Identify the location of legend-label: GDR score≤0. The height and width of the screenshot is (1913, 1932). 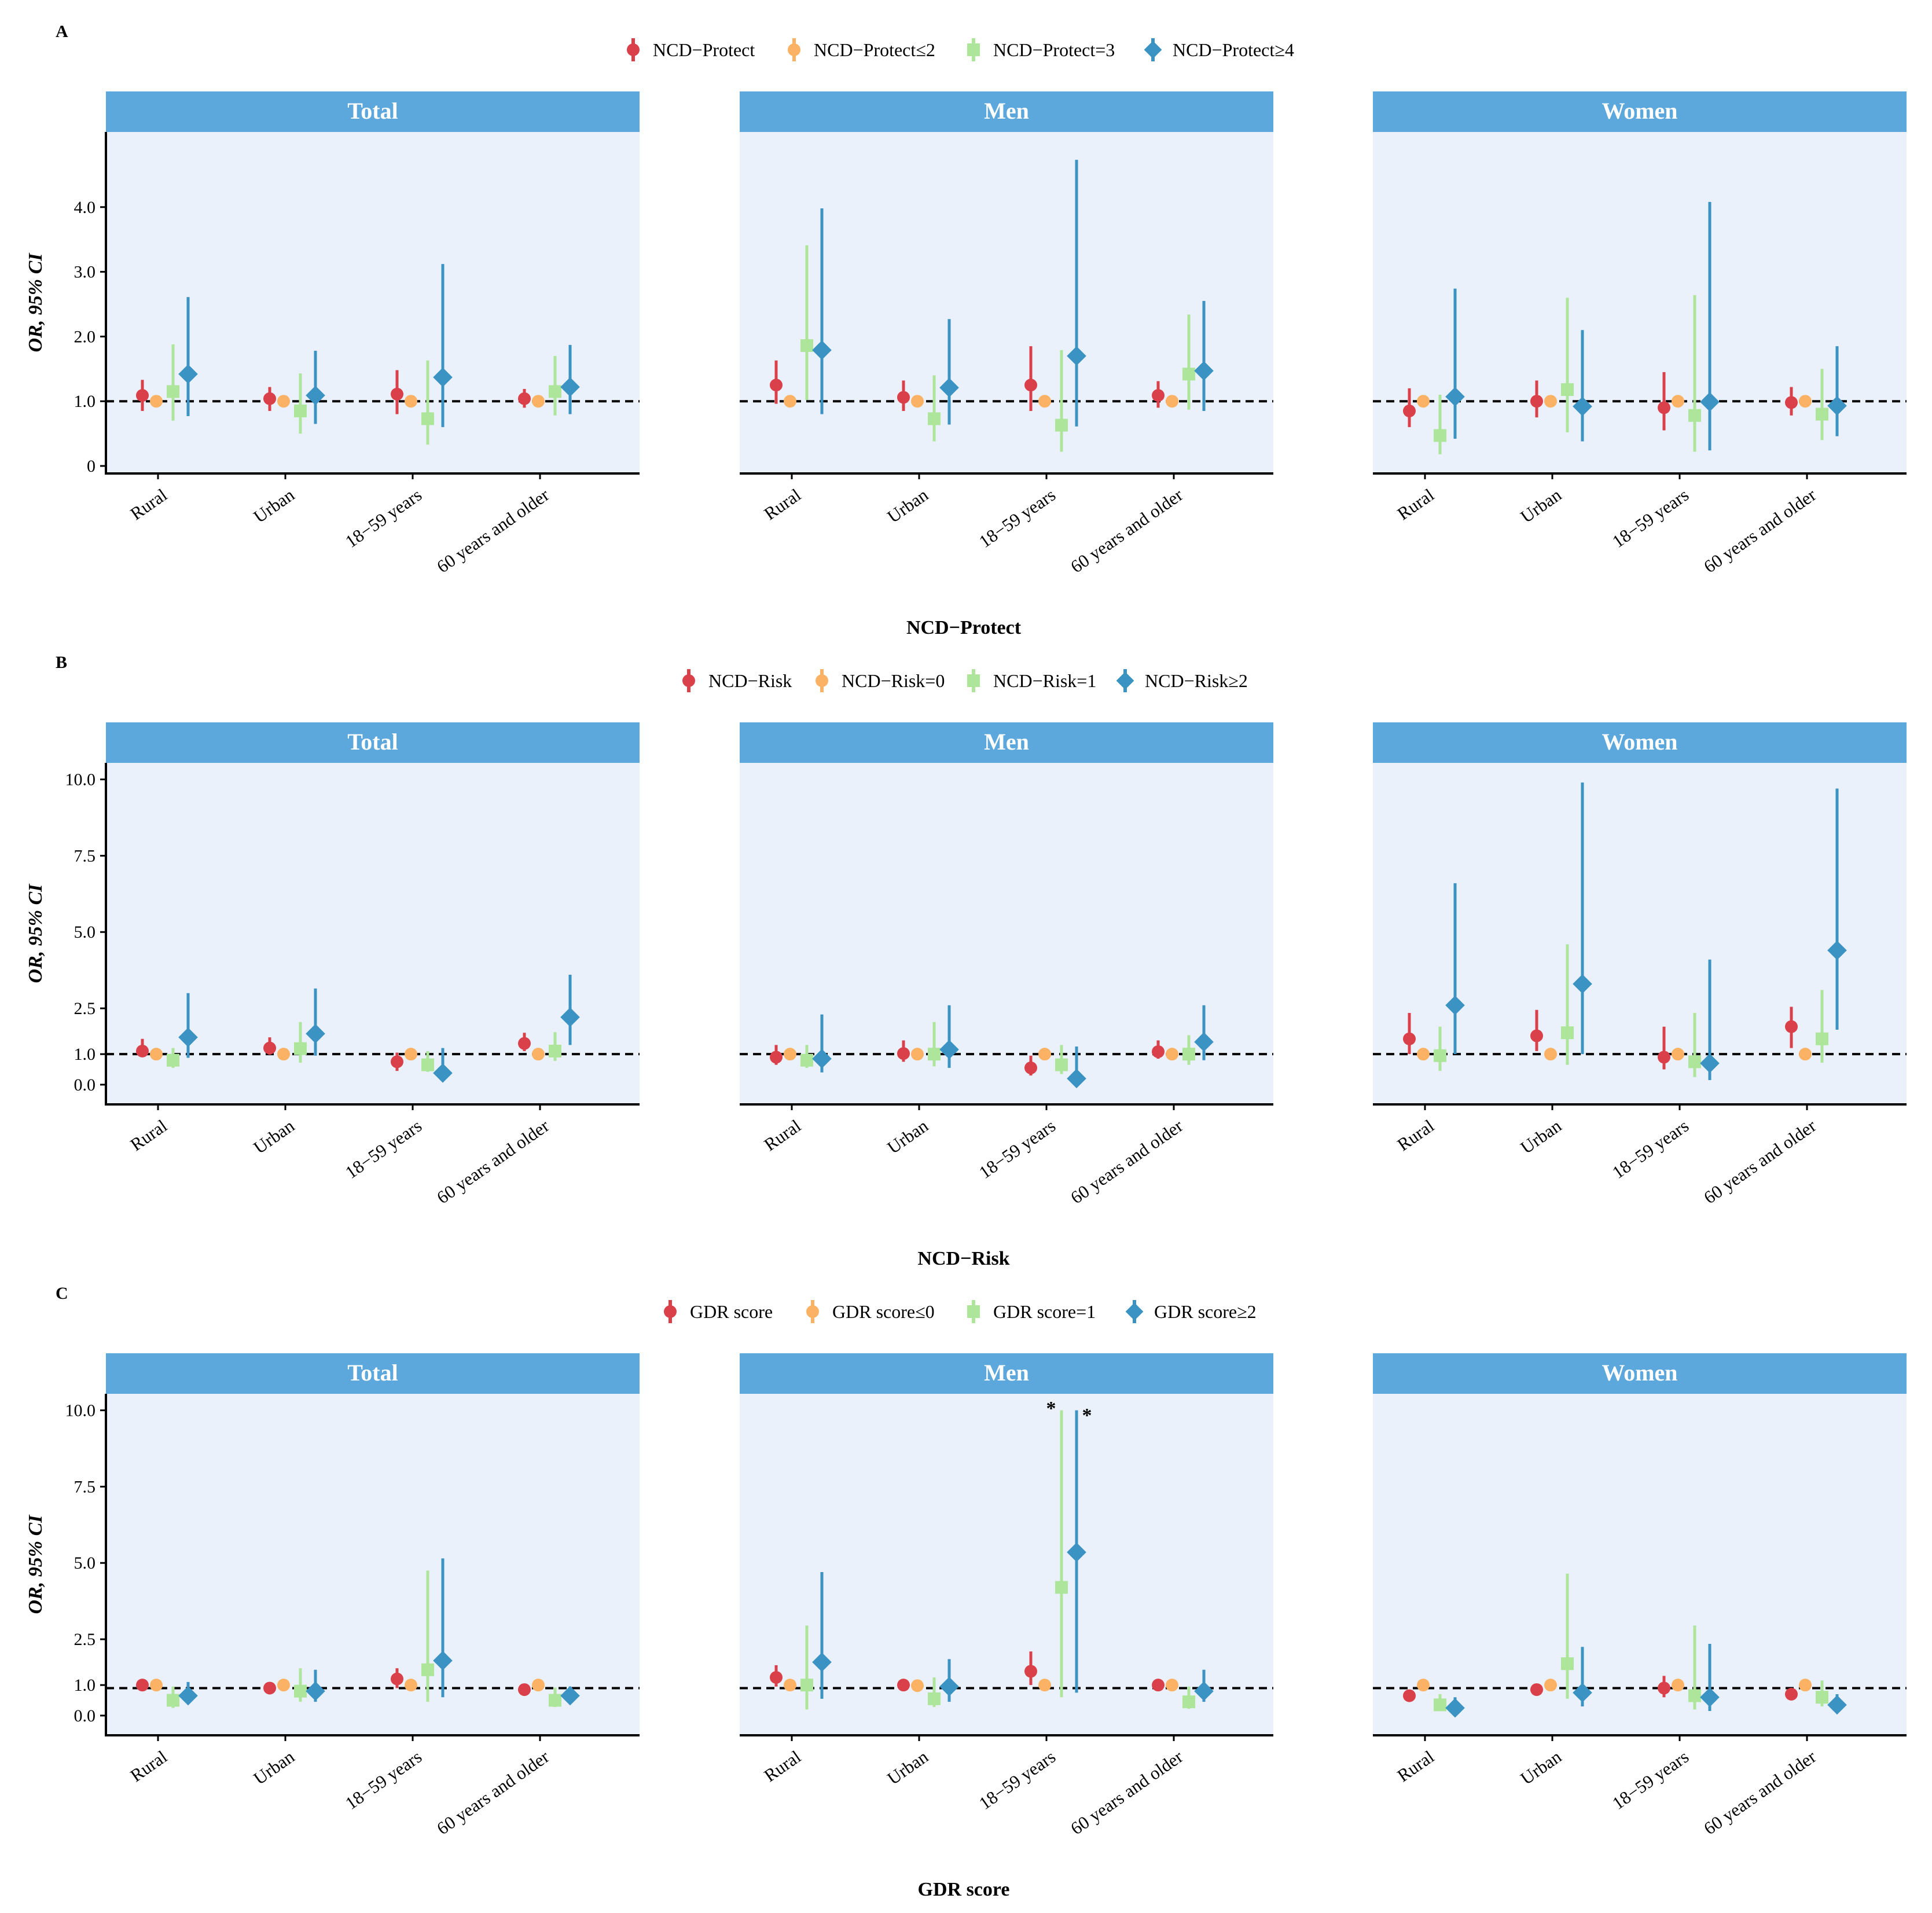
(883, 1311).